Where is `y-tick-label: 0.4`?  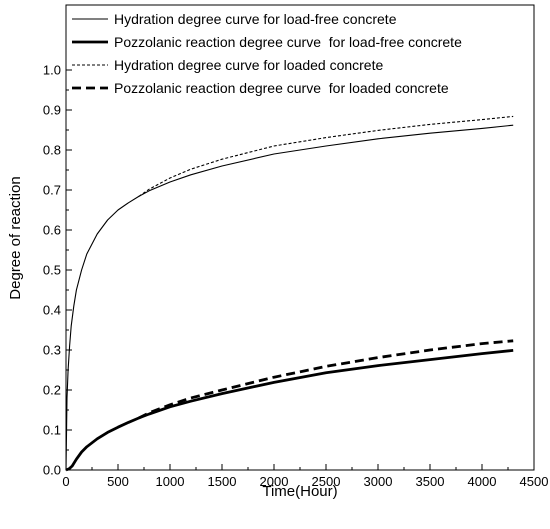 y-tick-label: 0.4 is located at coordinates (52, 310).